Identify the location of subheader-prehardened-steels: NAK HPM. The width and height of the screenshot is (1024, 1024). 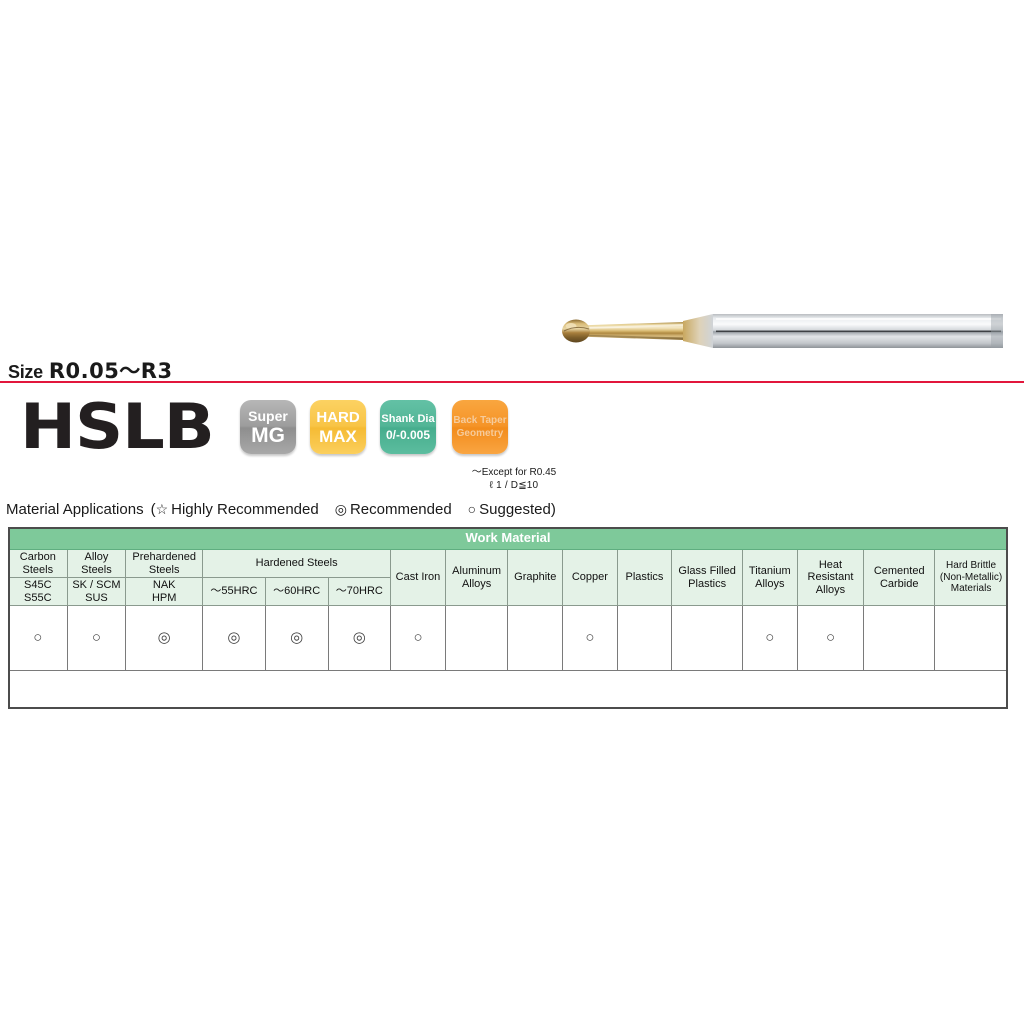
(164, 591).